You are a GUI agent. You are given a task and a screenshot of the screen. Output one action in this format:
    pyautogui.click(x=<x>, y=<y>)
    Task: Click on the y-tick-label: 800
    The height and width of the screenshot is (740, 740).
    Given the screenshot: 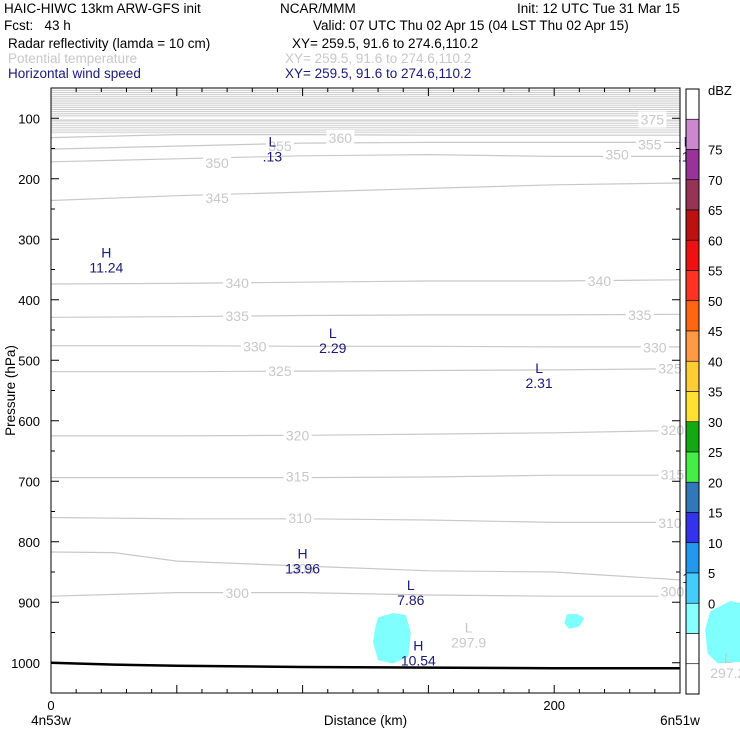 What is the action you would take?
    pyautogui.click(x=29, y=542)
    